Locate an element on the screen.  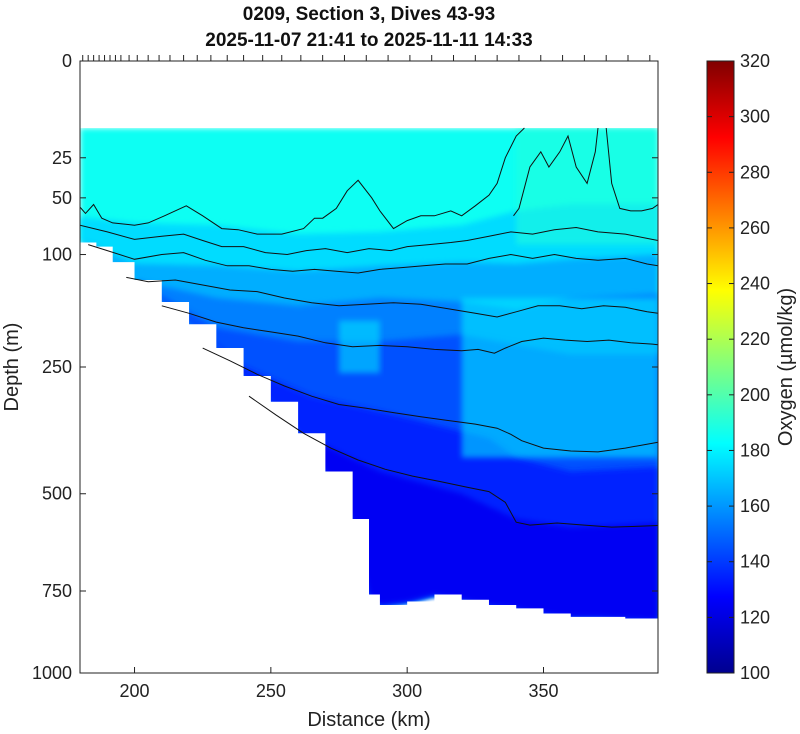
y-tick-label-50: 50 is located at coordinates (62, 198).